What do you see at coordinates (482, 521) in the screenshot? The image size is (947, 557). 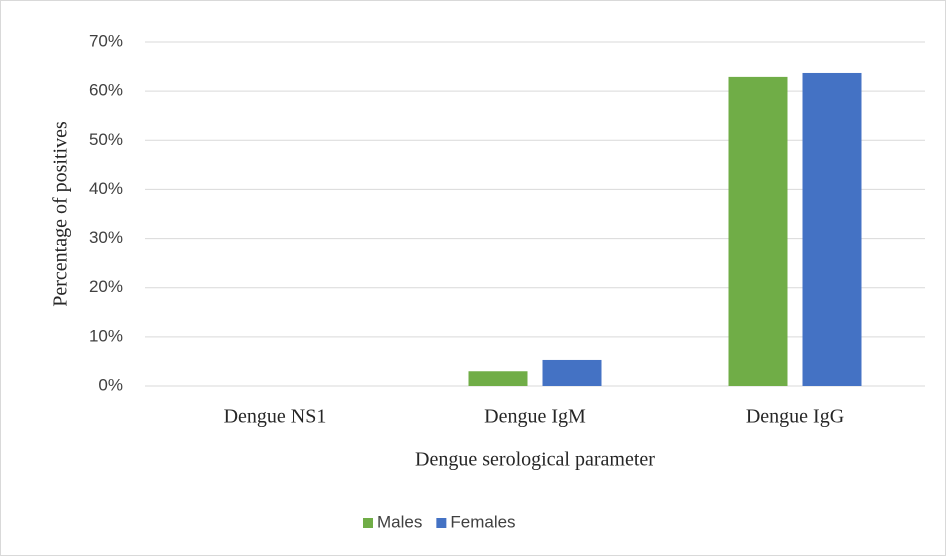 I see `legend-label: Females` at bounding box center [482, 521].